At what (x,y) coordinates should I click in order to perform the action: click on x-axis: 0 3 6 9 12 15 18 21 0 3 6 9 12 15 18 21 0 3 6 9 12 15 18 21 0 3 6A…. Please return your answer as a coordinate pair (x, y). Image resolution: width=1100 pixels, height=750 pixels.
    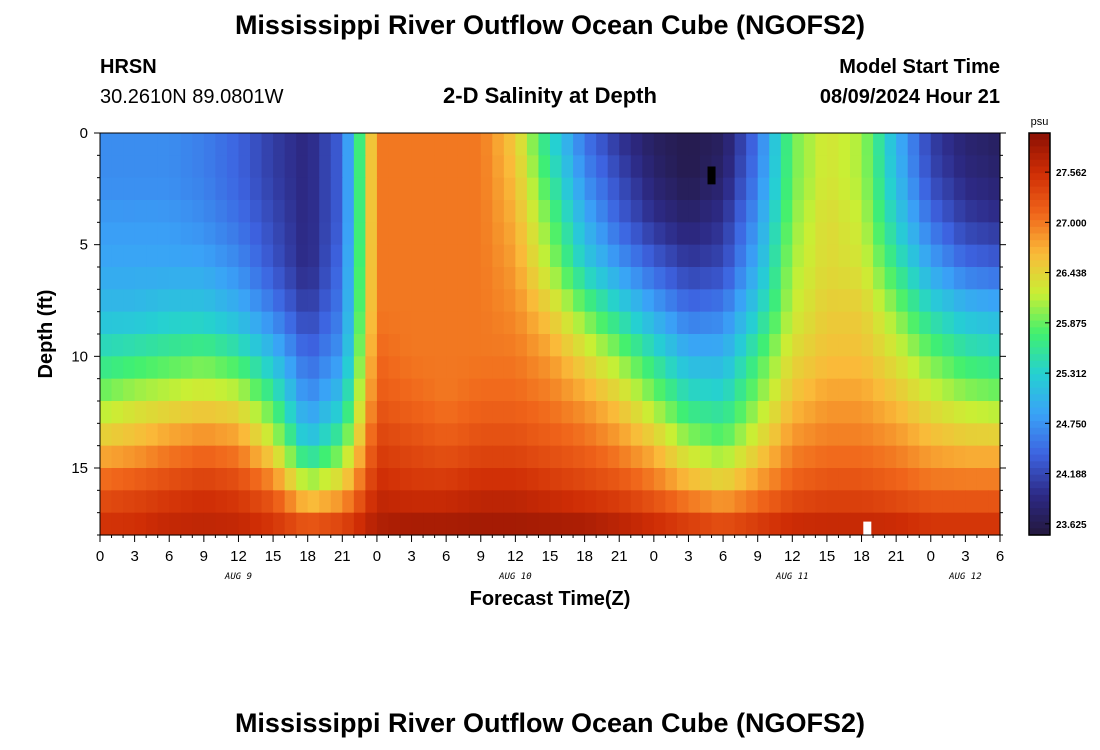
    Looking at the image, I should click on (550, 558).